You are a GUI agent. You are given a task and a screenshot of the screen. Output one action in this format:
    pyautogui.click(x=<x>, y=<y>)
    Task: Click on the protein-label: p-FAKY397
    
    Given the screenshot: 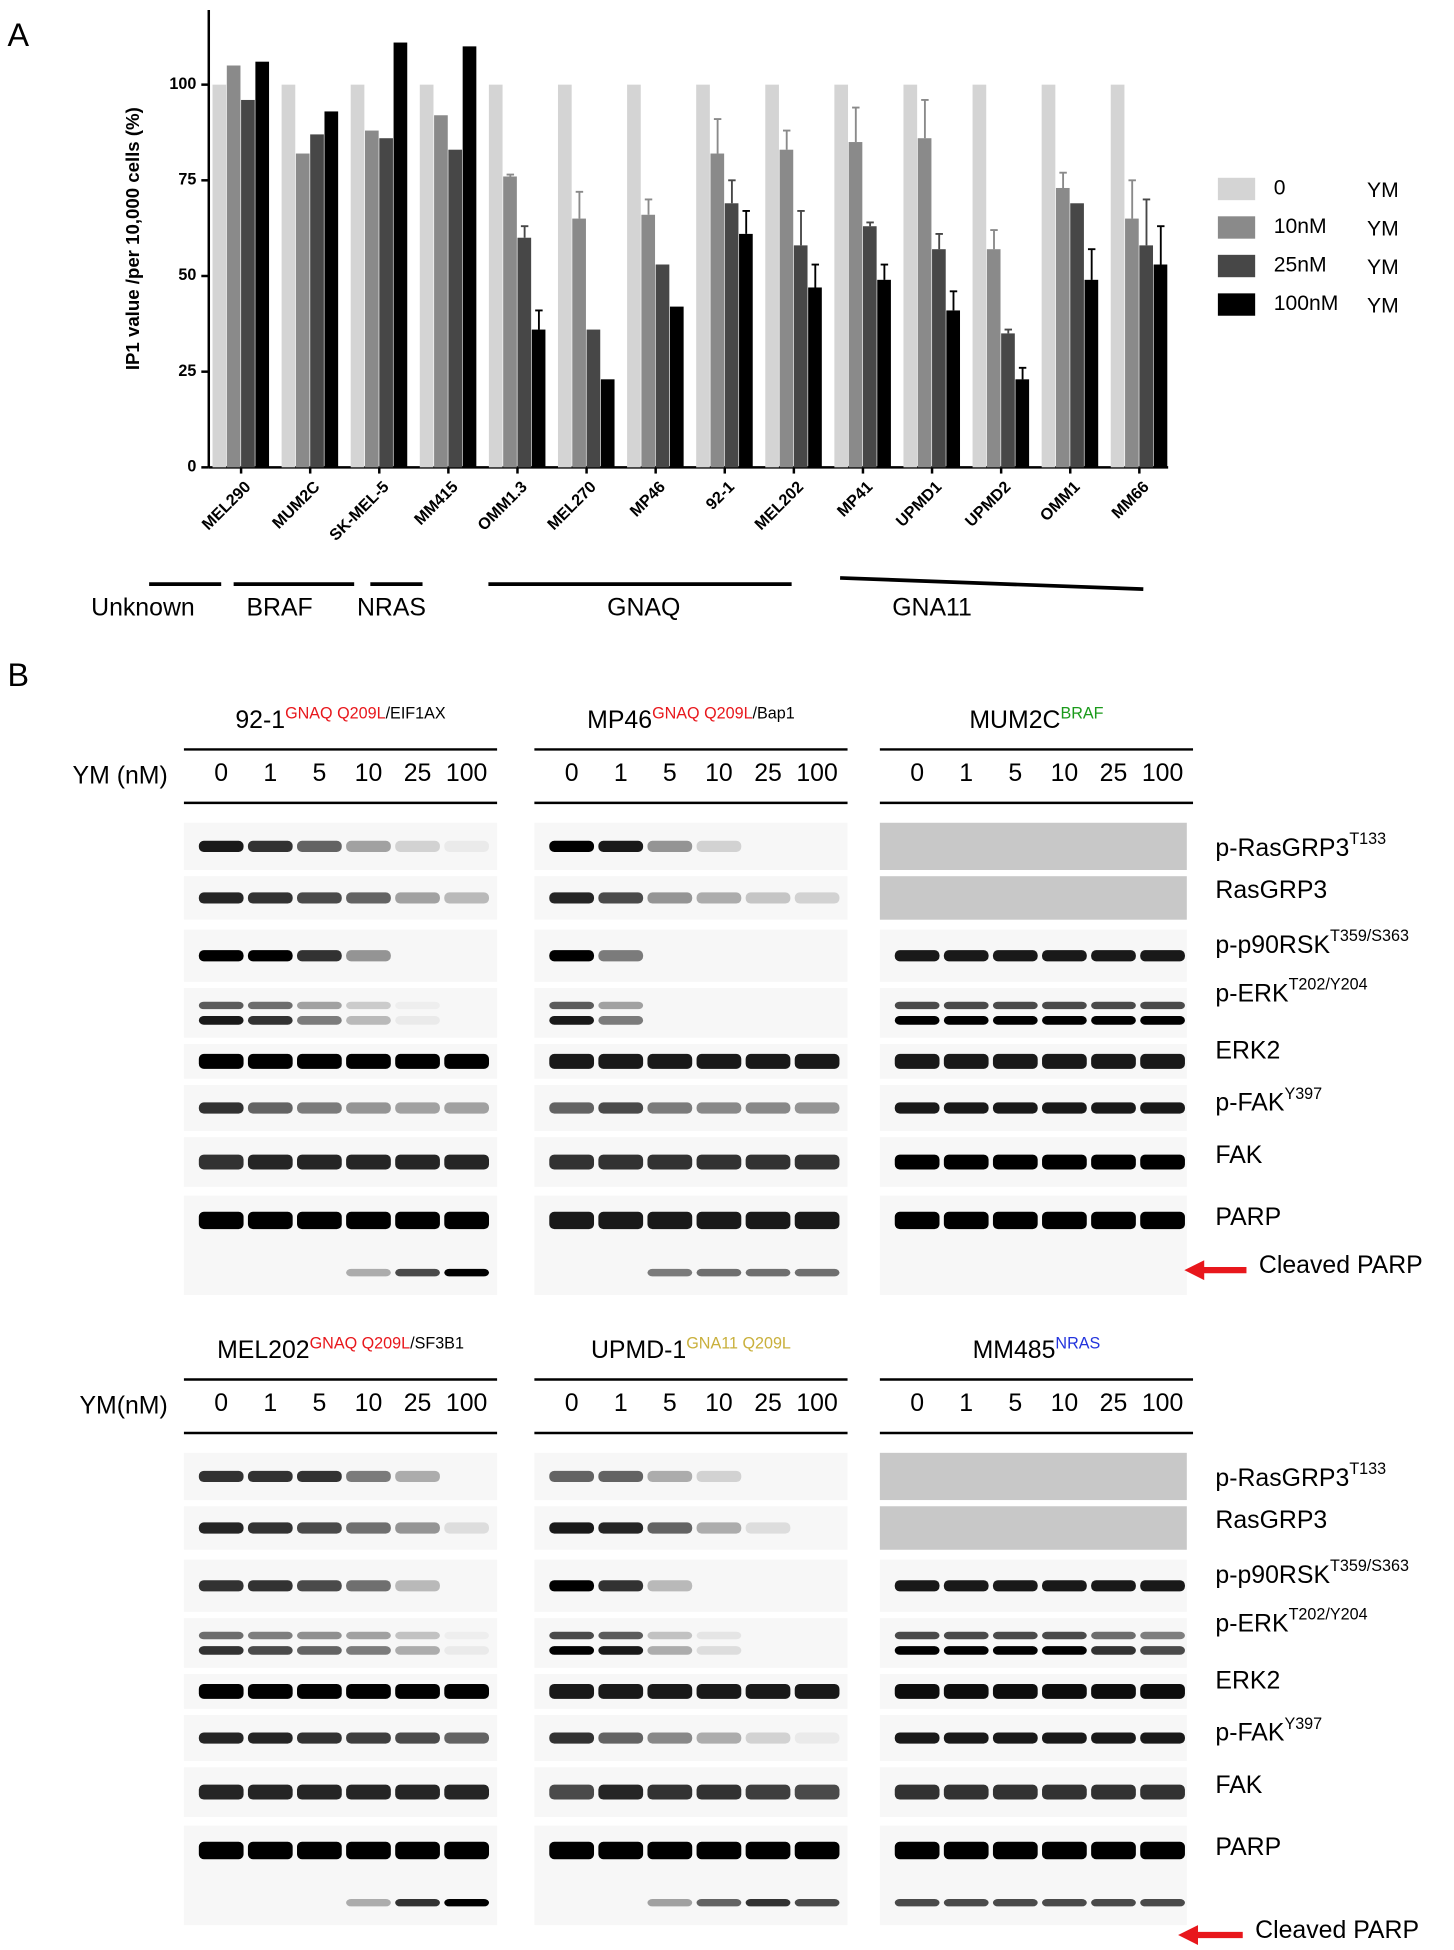 What is the action you would take?
    pyautogui.click(x=1268, y=1730)
    